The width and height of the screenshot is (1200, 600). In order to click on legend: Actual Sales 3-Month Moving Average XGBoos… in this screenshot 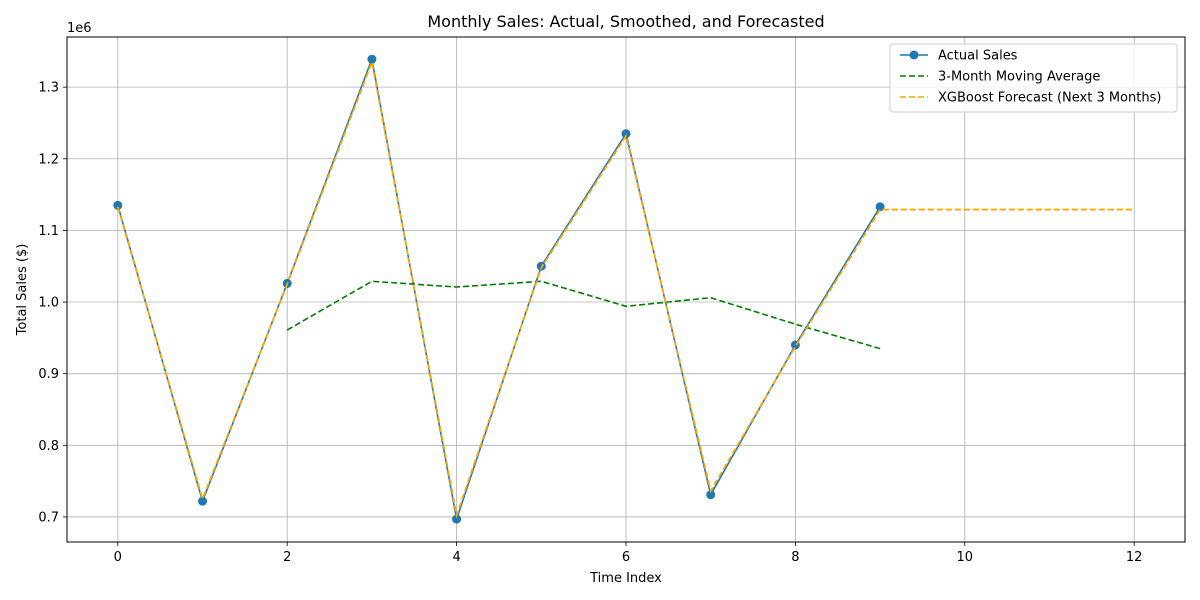, I will do `click(1033, 78)`.